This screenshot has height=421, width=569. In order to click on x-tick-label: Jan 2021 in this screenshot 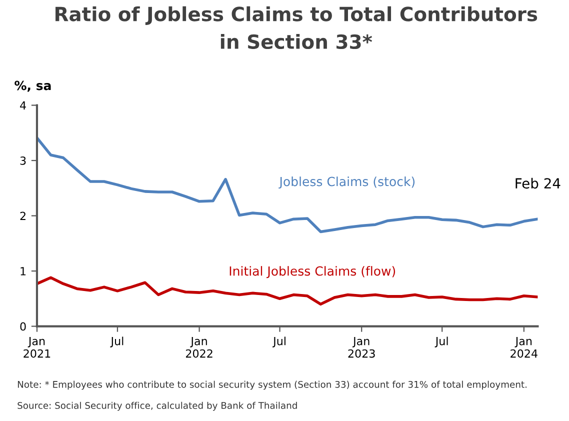, I will do `click(37, 347)`.